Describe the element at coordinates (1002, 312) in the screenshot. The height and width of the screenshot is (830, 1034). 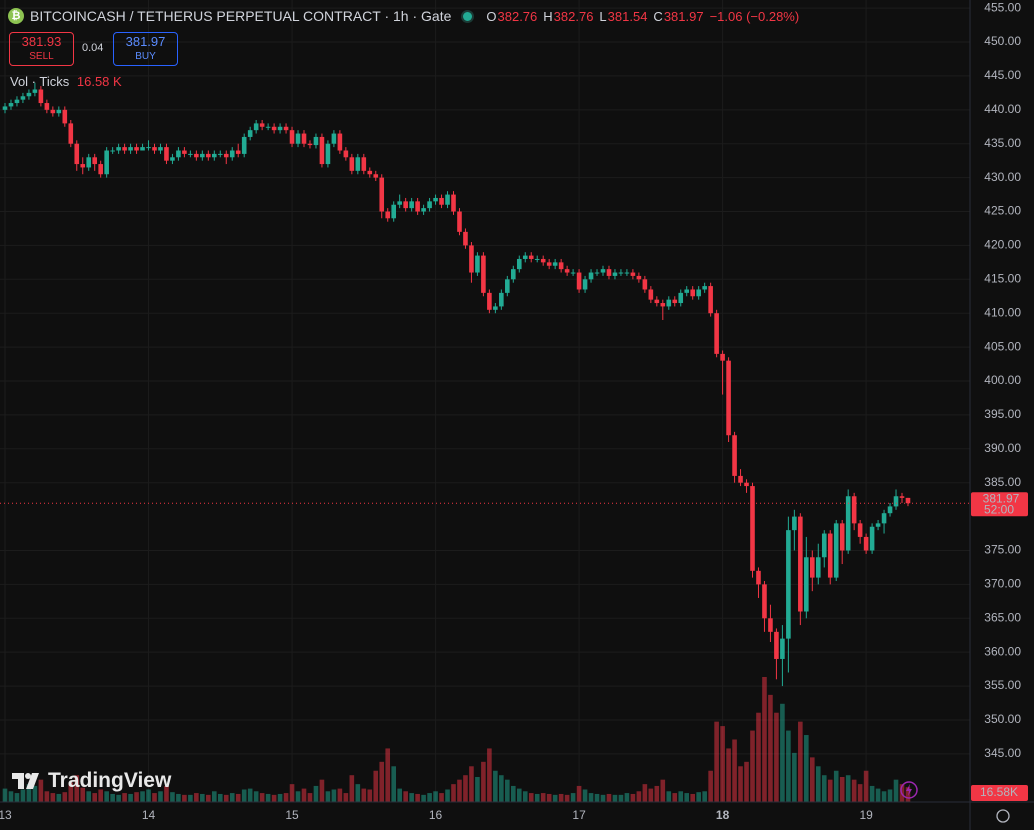
I see `y-tick-label: 410.00` at that location.